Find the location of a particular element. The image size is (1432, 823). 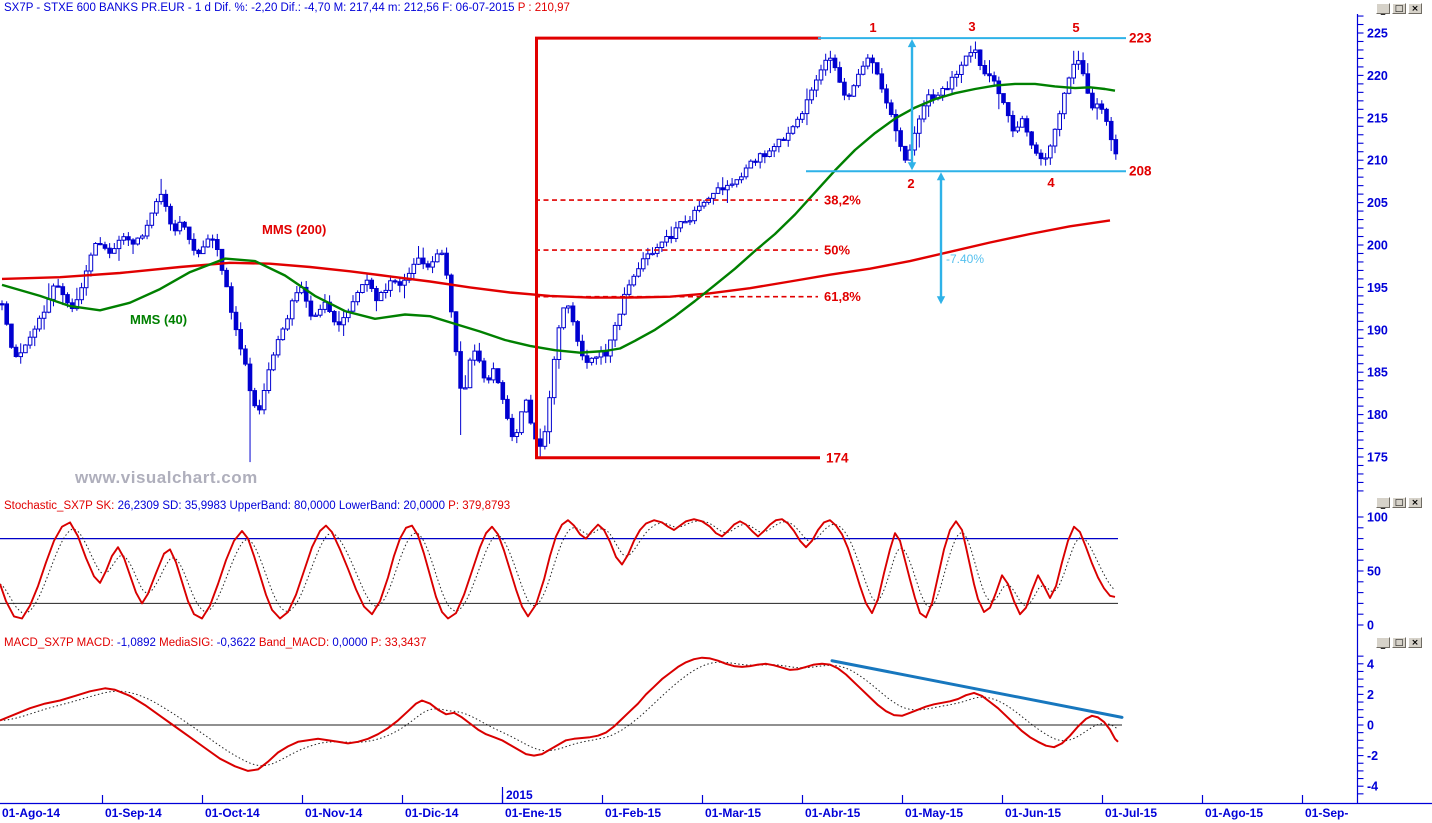

price-tick-label: 220 is located at coordinates (1377, 76).